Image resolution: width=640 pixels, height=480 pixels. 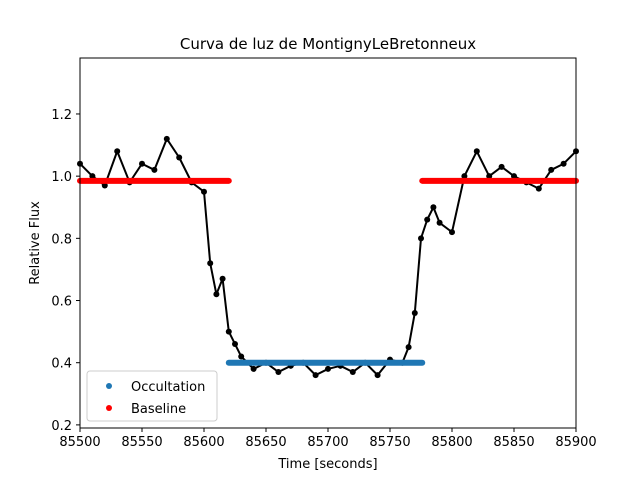 I want to click on y-tick-label: 1.2, so click(x=61, y=115).